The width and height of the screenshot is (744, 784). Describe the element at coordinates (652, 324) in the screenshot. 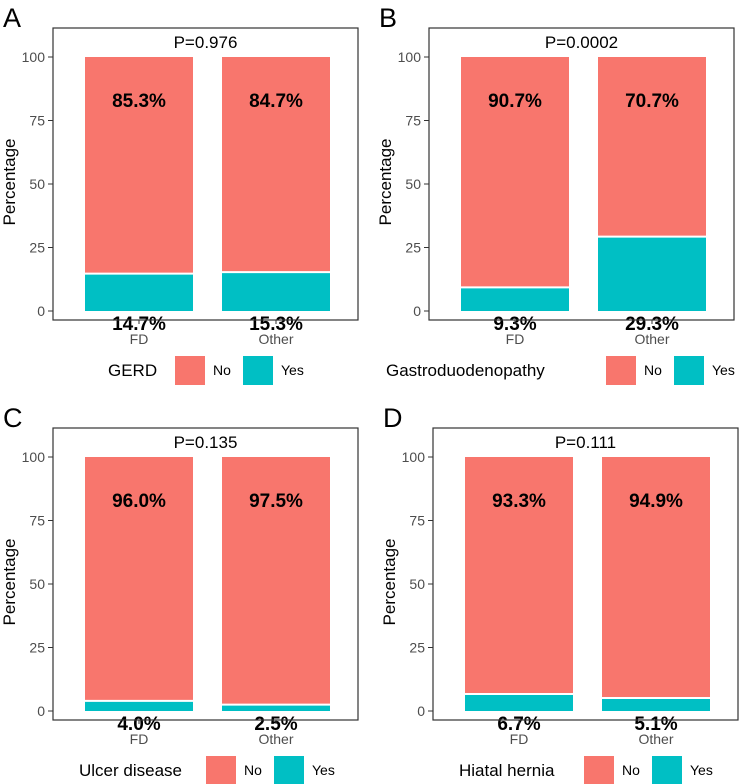

I see `data-label-yes-other: 29.3%` at that location.